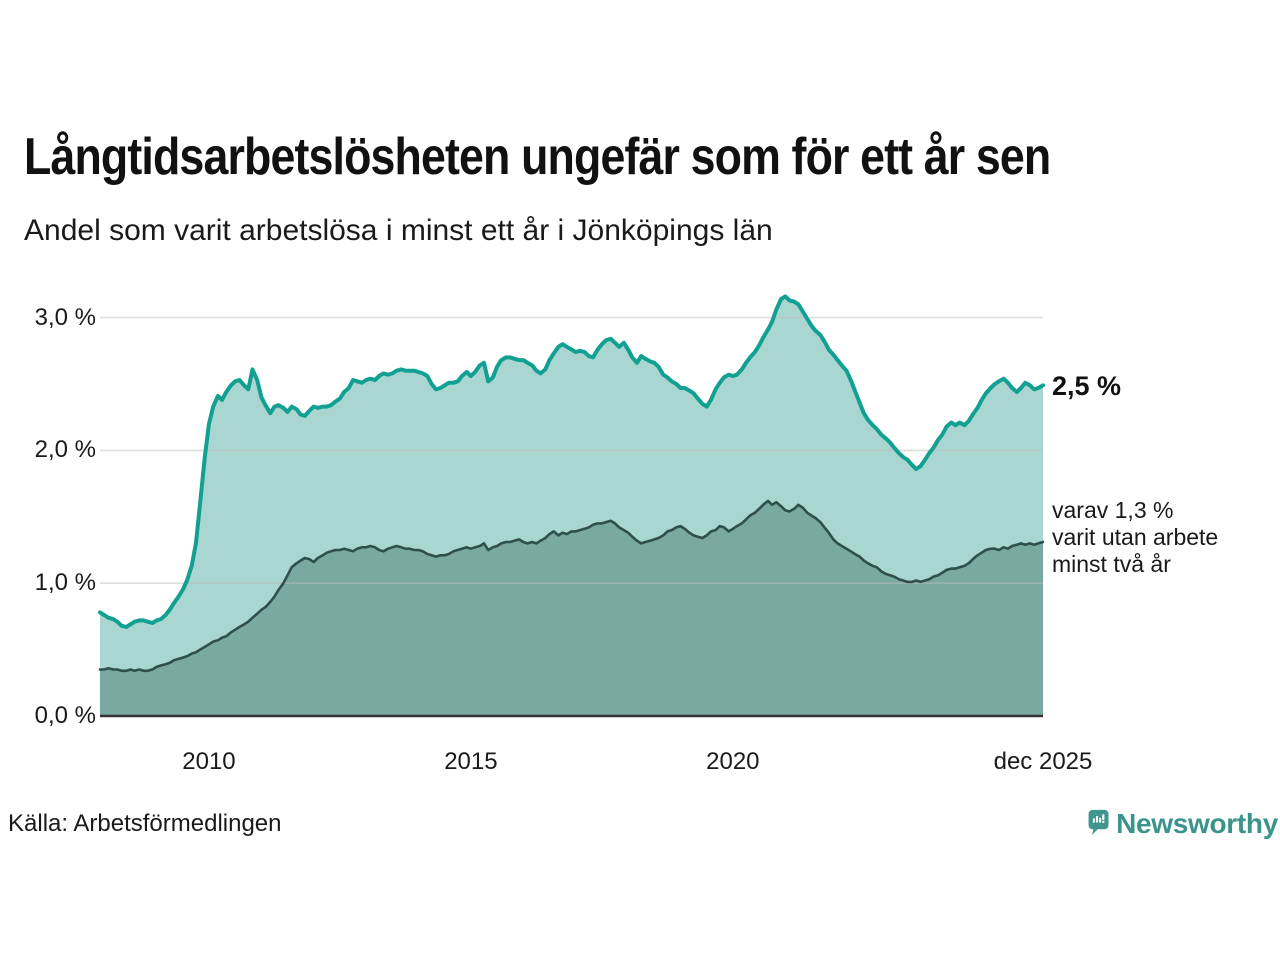 The height and width of the screenshot is (960, 1280). What do you see at coordinates (65, 450) in the screenshot?
I see `y-tick-label: 2,0 %` at bounding box center [65, 450].